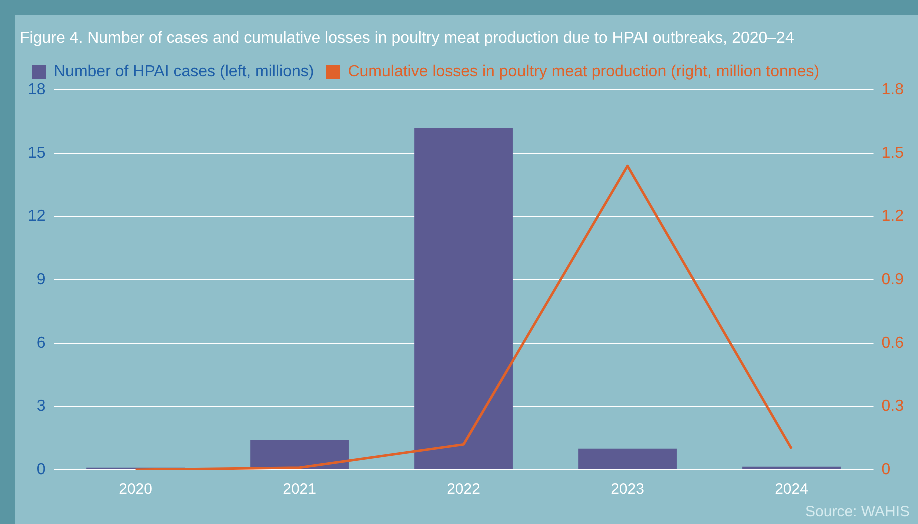 This screenshot has width=918, height=524. What do you see at coordinates (184, 72) in the screenshot?
I see `legend-label: Number of HPAI cases (left, millions)` at bounding box center [184, 72].